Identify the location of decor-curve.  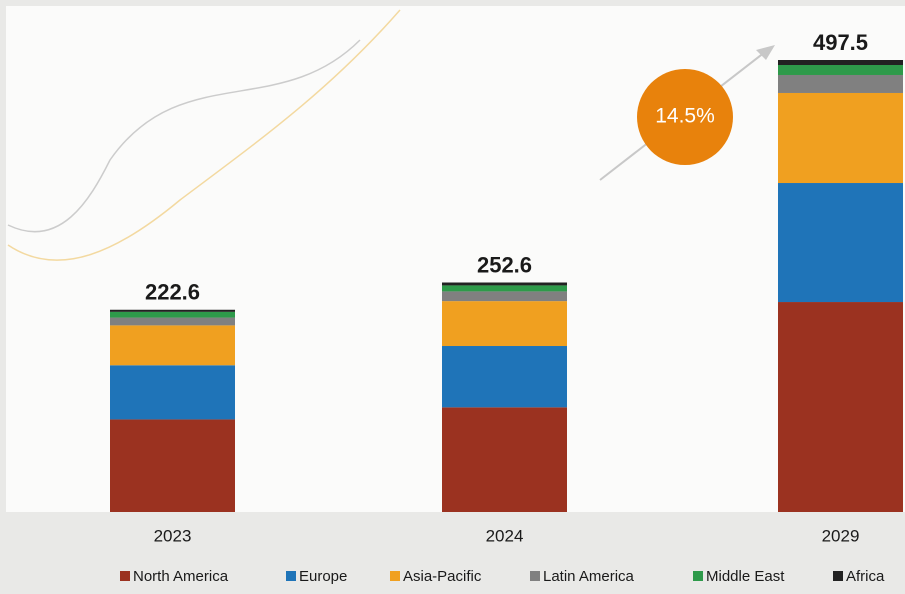
(184, 136).